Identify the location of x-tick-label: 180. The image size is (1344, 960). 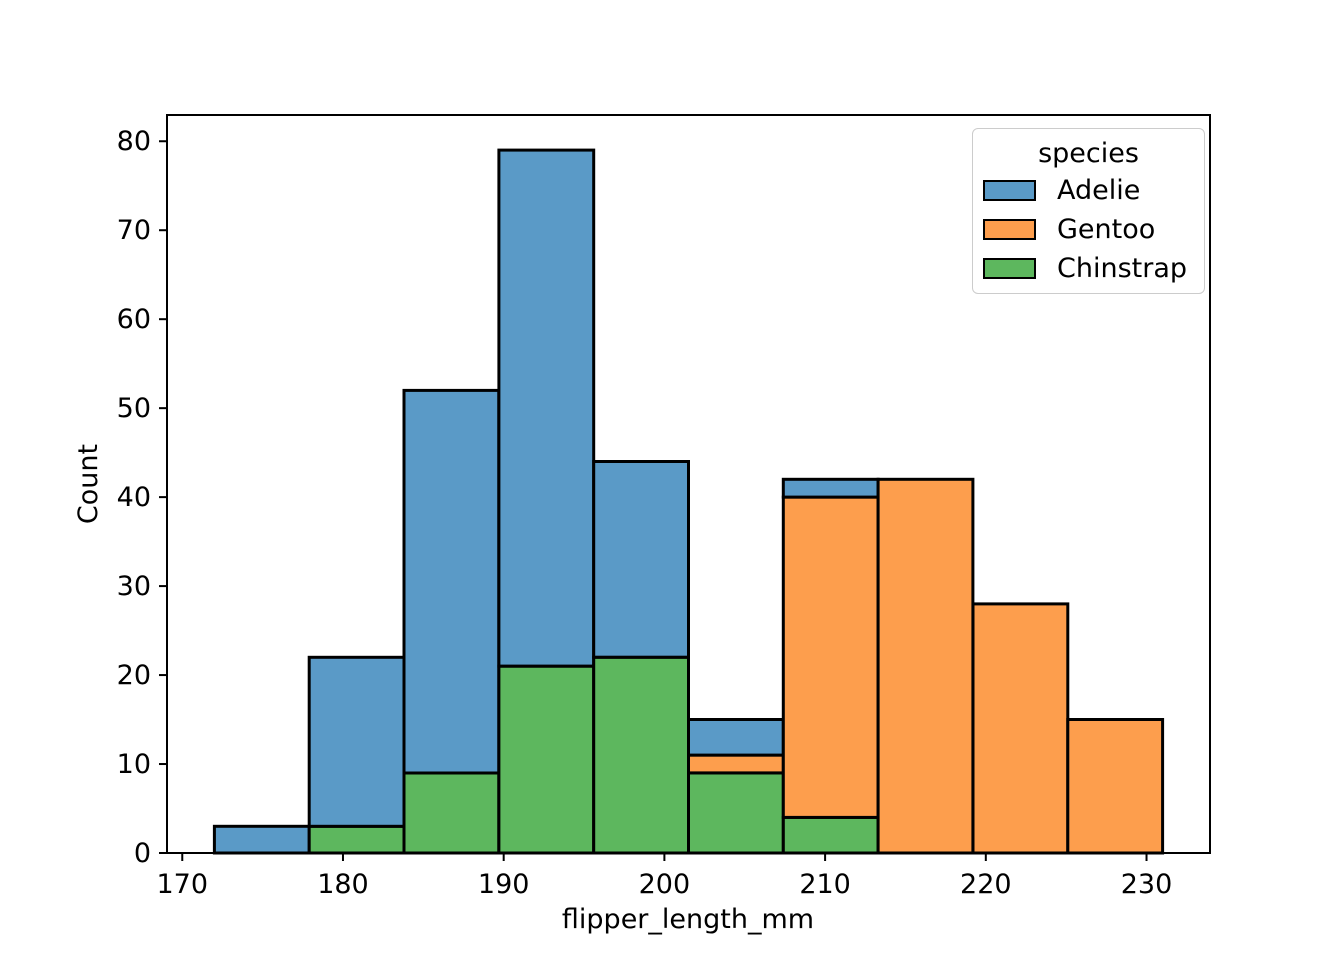
(343, 884).